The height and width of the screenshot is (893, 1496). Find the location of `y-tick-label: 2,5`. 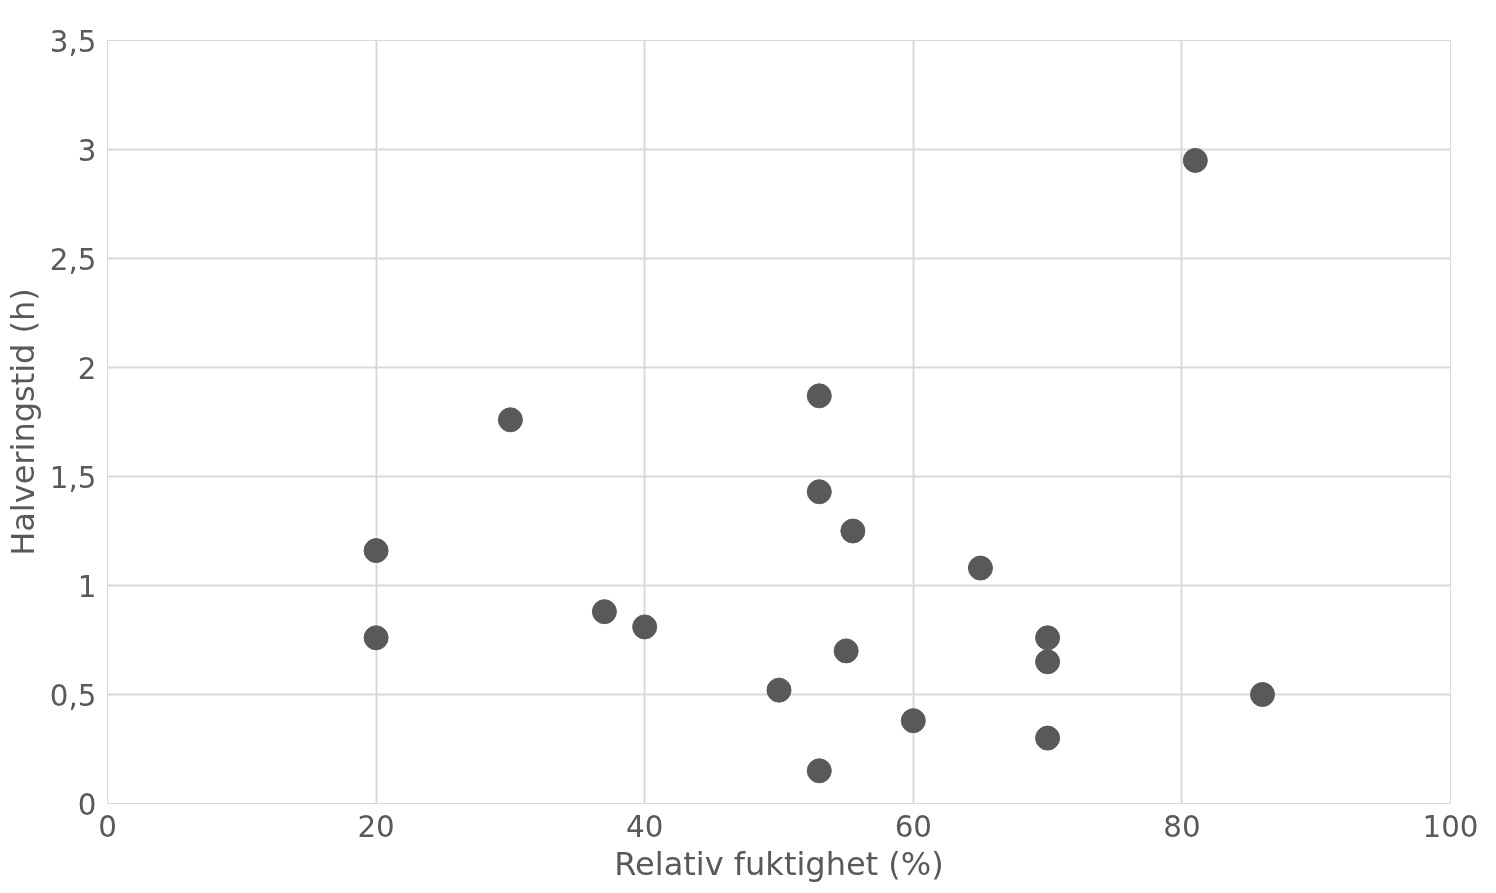

y-tick-label: 2,5 is located at coordinates (73, 259).